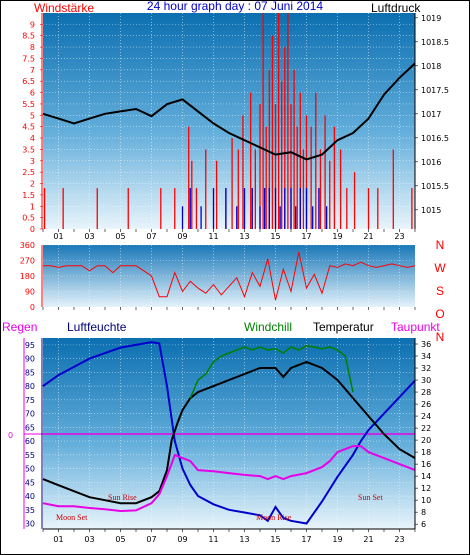 The width and height of the screenshot is (470, 555). Describe the element at coordinates (10, 435) in the screenshot. I see `regen-tick-label: 0` at that location.